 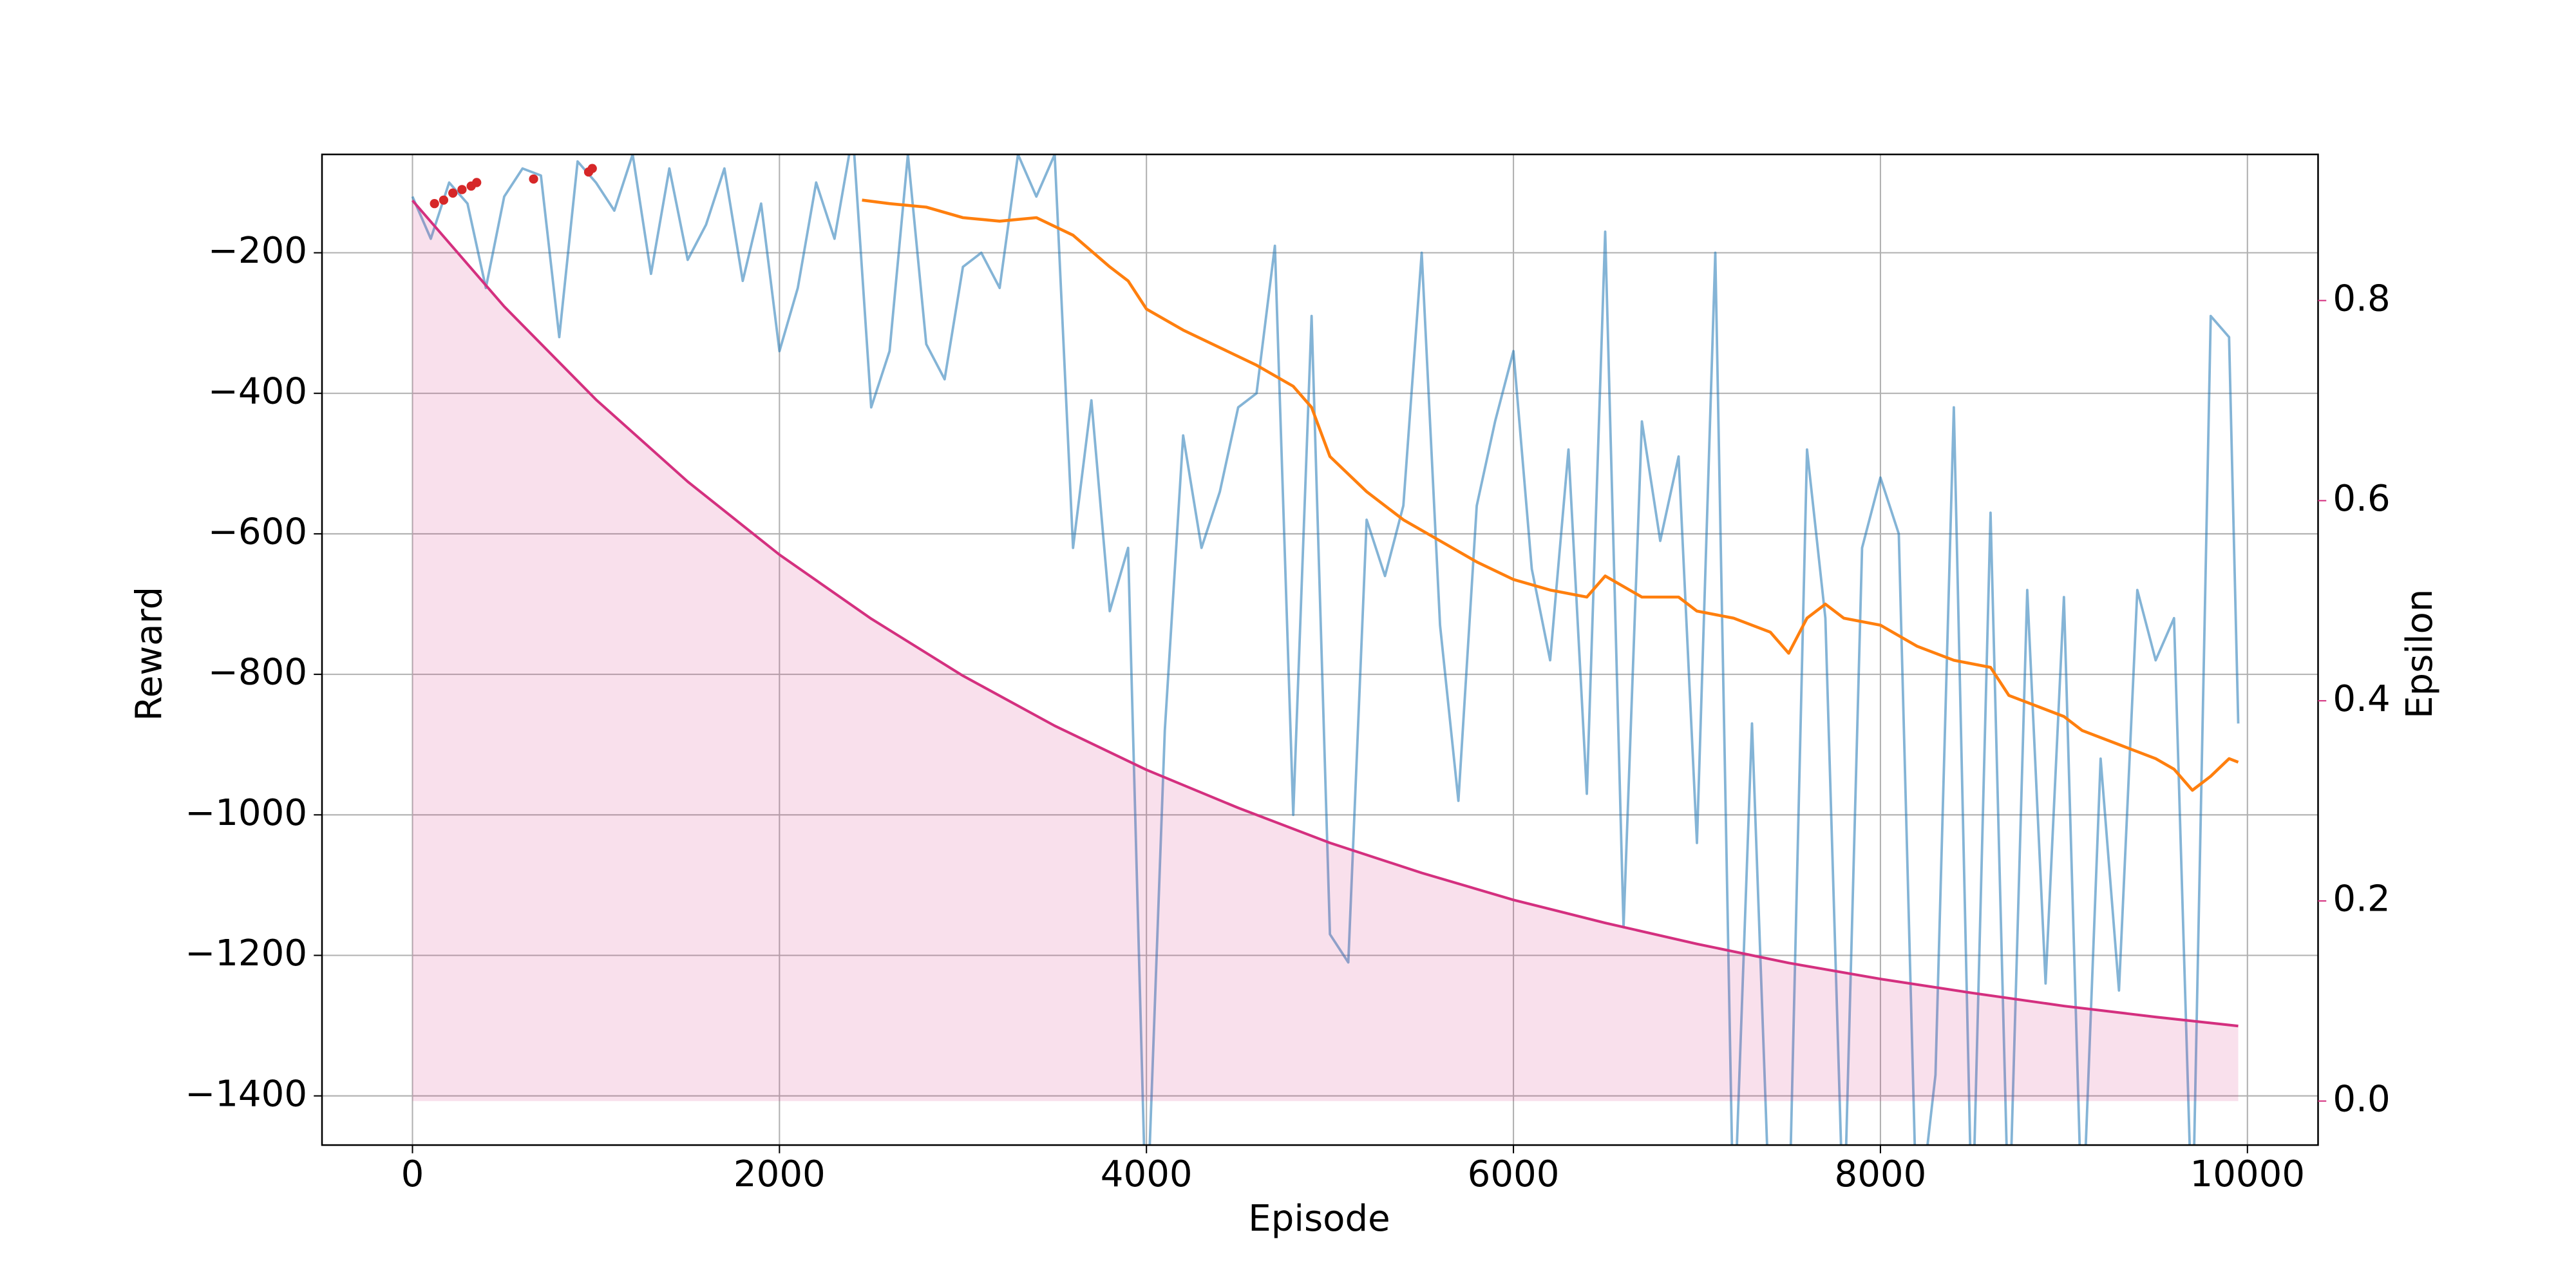 I want to click on y-tick-label: −1400, so click(x=246, y=1094).